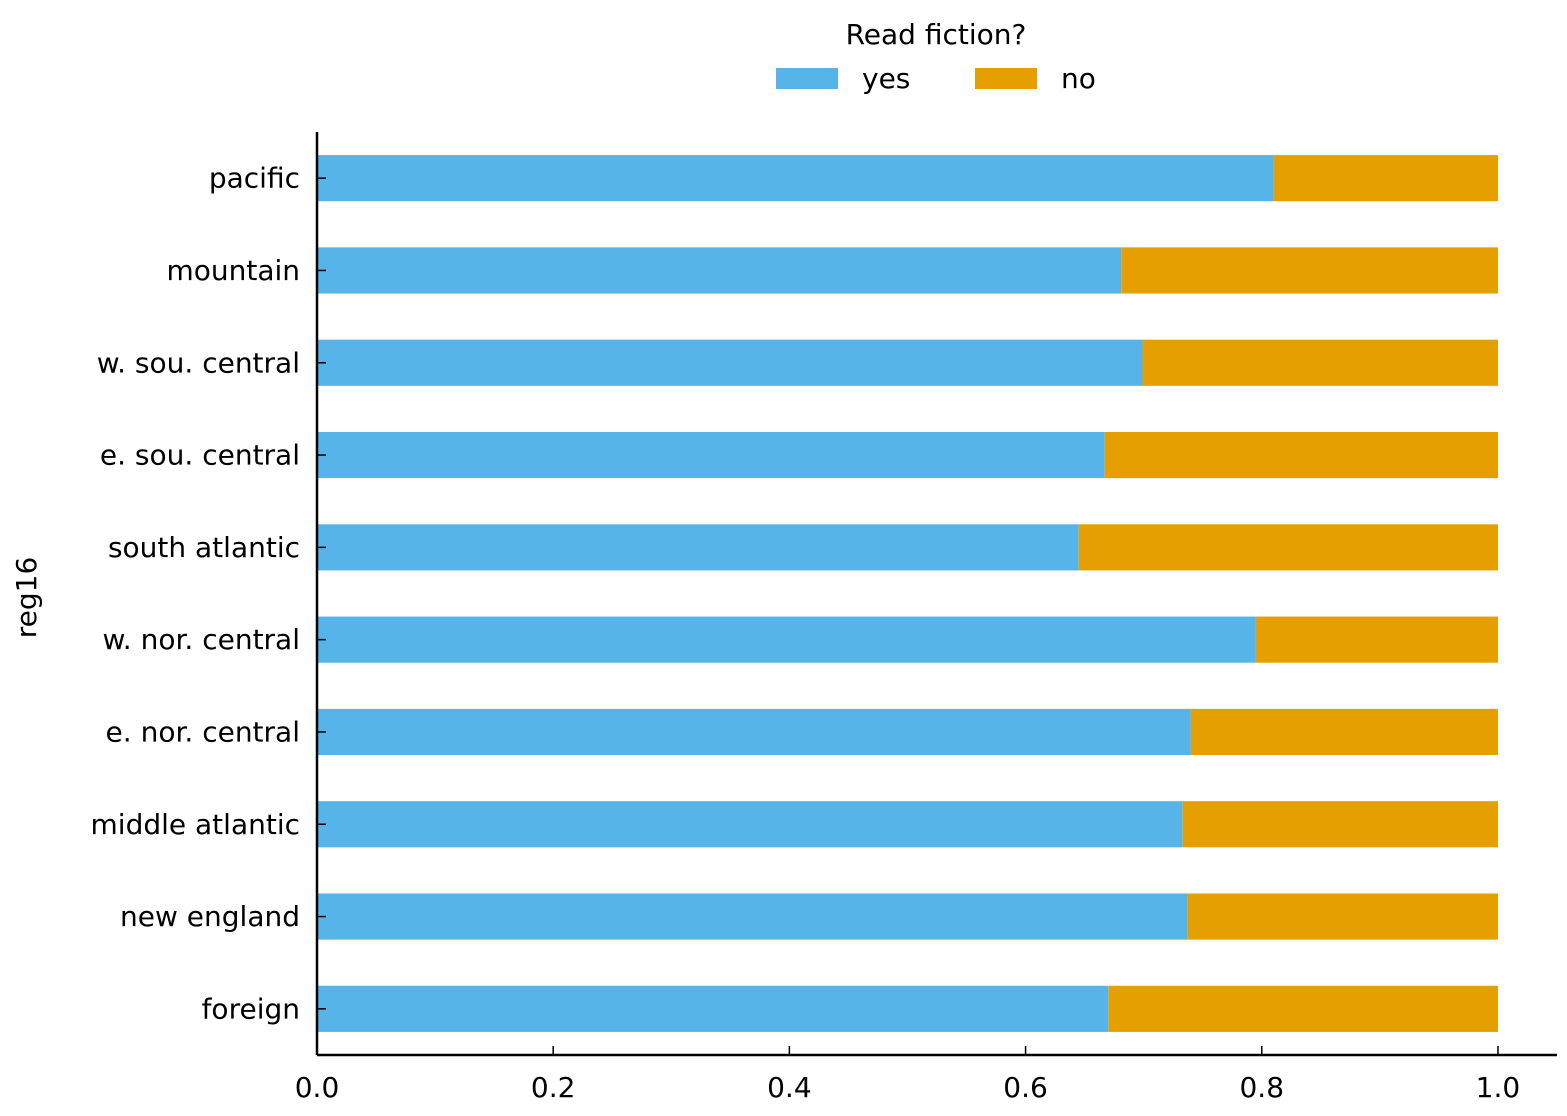 The height and width of the screenshot is (1116, 1567). Describe the element at coordinates (1320, 362) in the screenshot. I see `bar-no-w-sou-central` at that location.